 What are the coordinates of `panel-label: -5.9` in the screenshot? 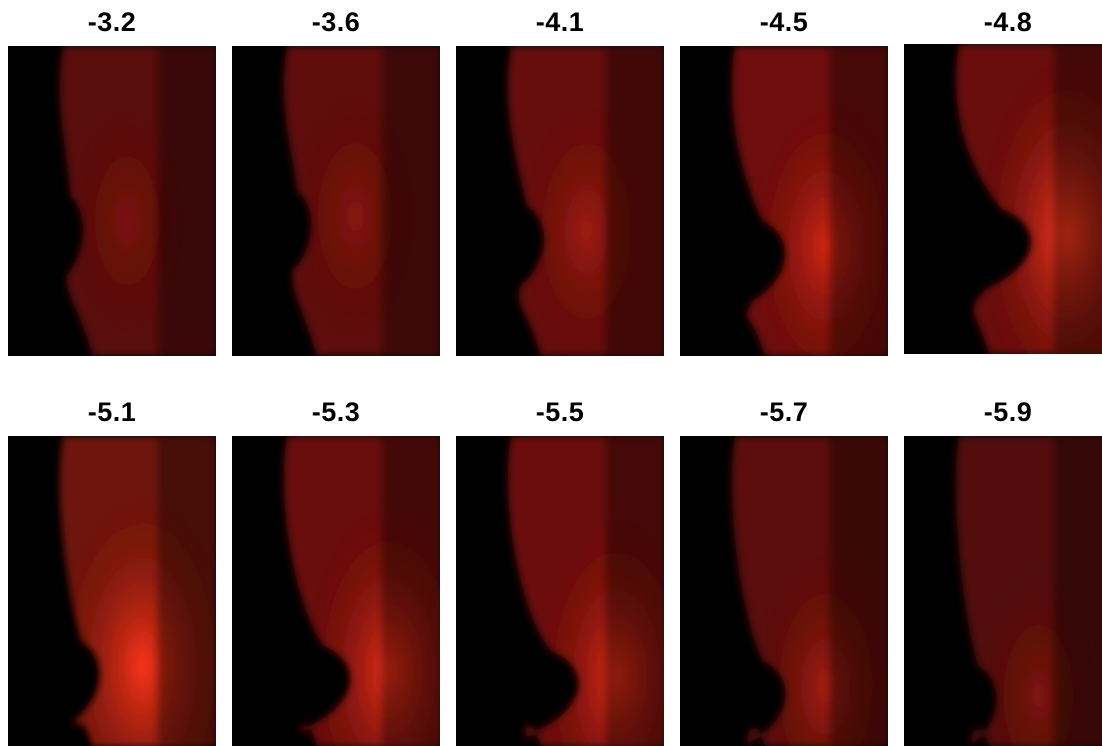 It's located at (1008, 412).